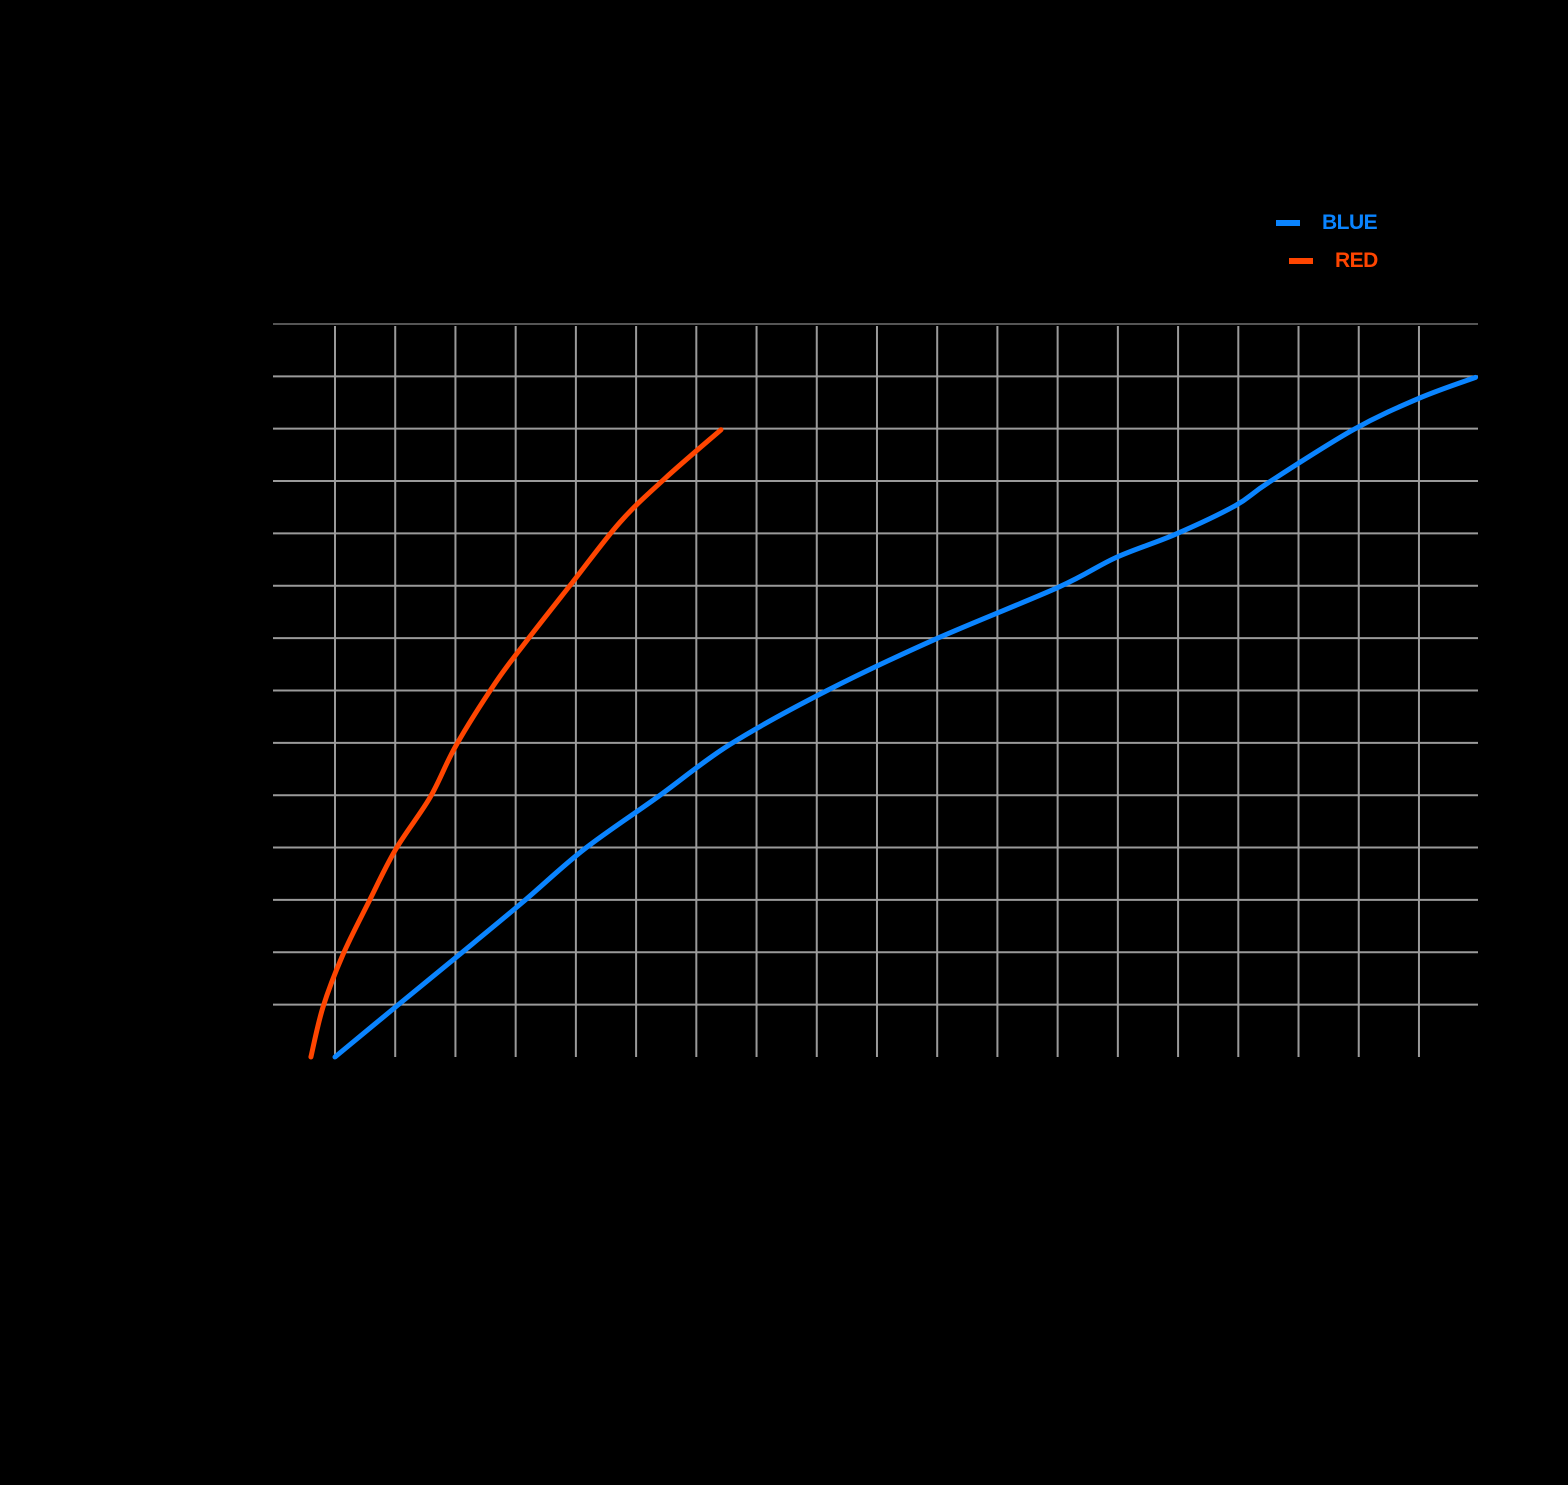 This screenshot has height=1485, width=1568. I want to click on legend-swatch-red-icon, so click(1301, 261).